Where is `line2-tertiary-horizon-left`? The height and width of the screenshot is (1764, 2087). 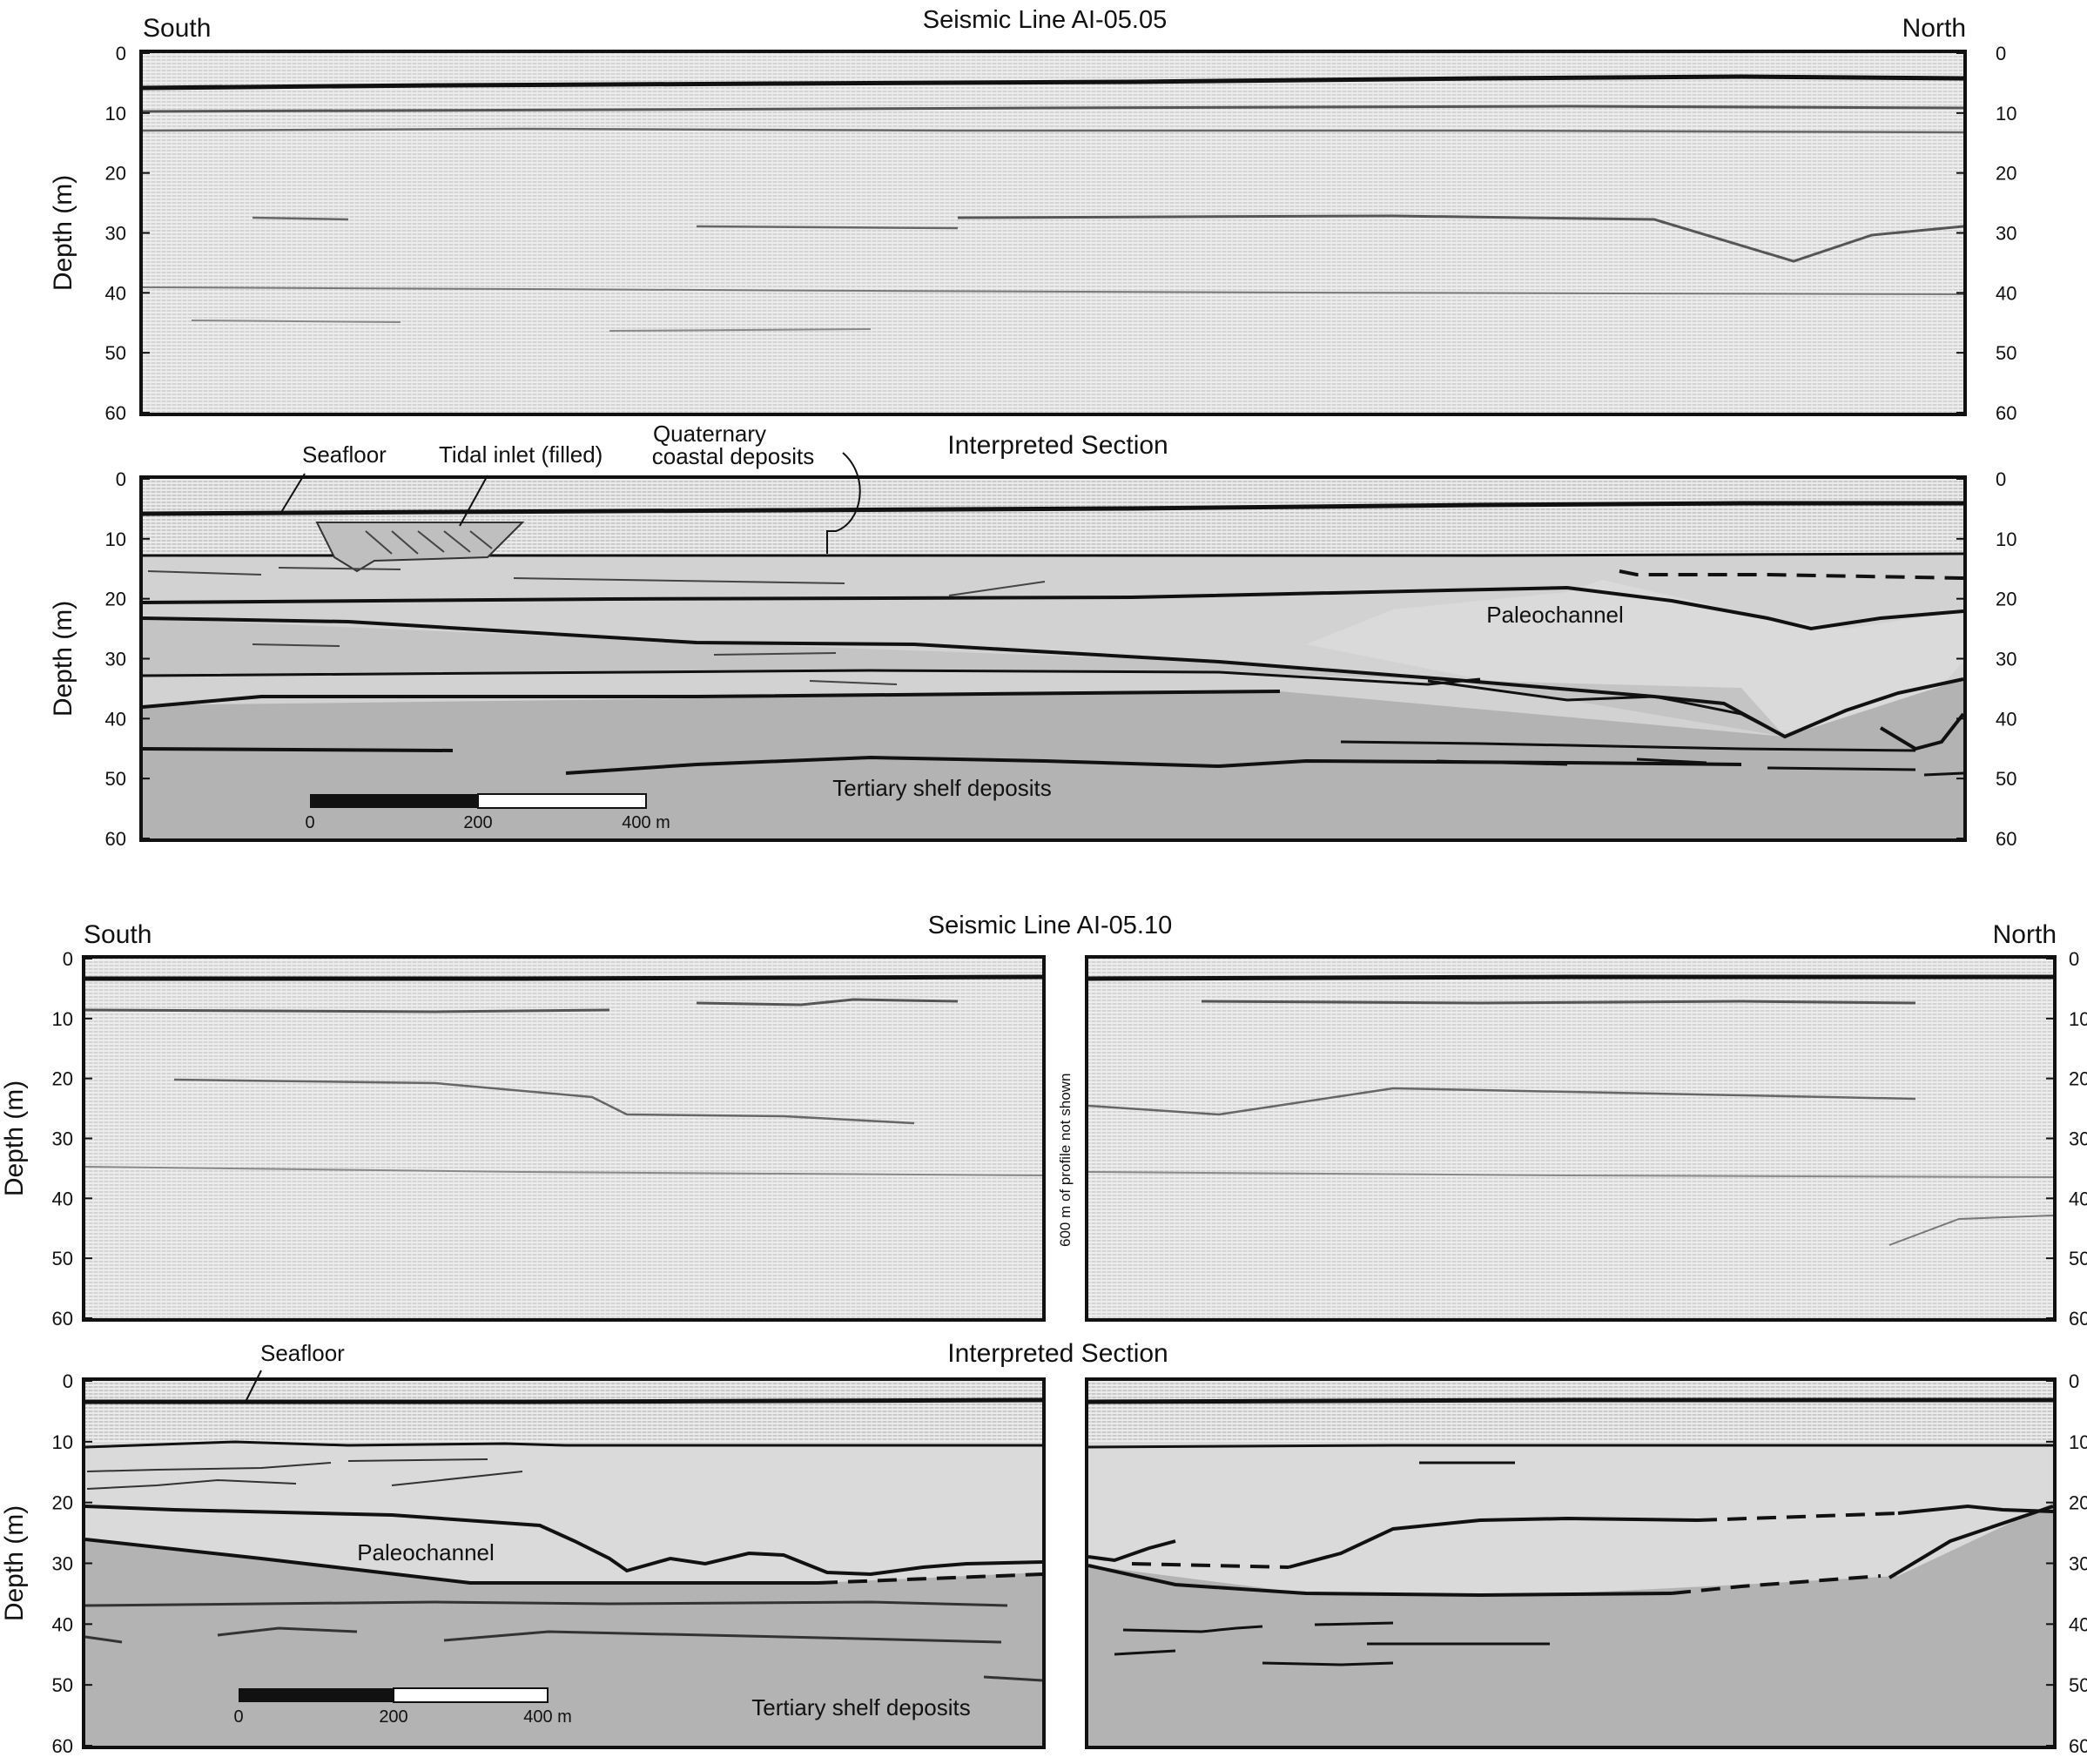
line2-tertiary-horizon-left is located at coordinates (563, 1654).